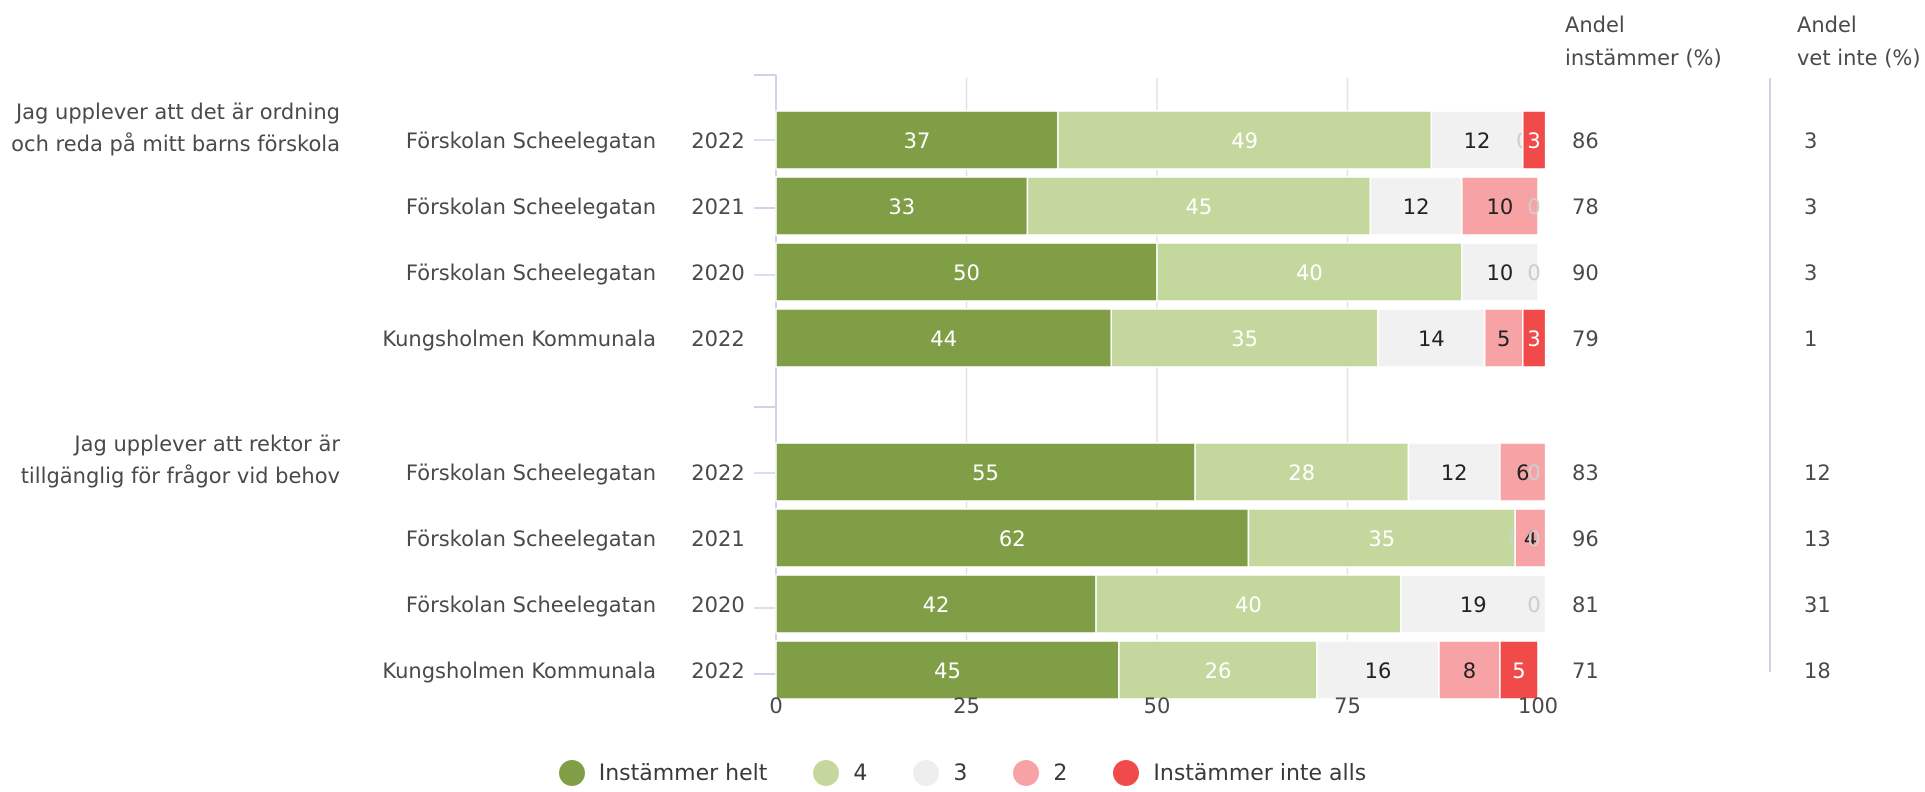 This screenshot has height=792, width=1925. What do you see at coordinates (1827, 25) in the screenshot?
I see `dontknow-header-line1: Andel` at bounding box center [1827, 25].